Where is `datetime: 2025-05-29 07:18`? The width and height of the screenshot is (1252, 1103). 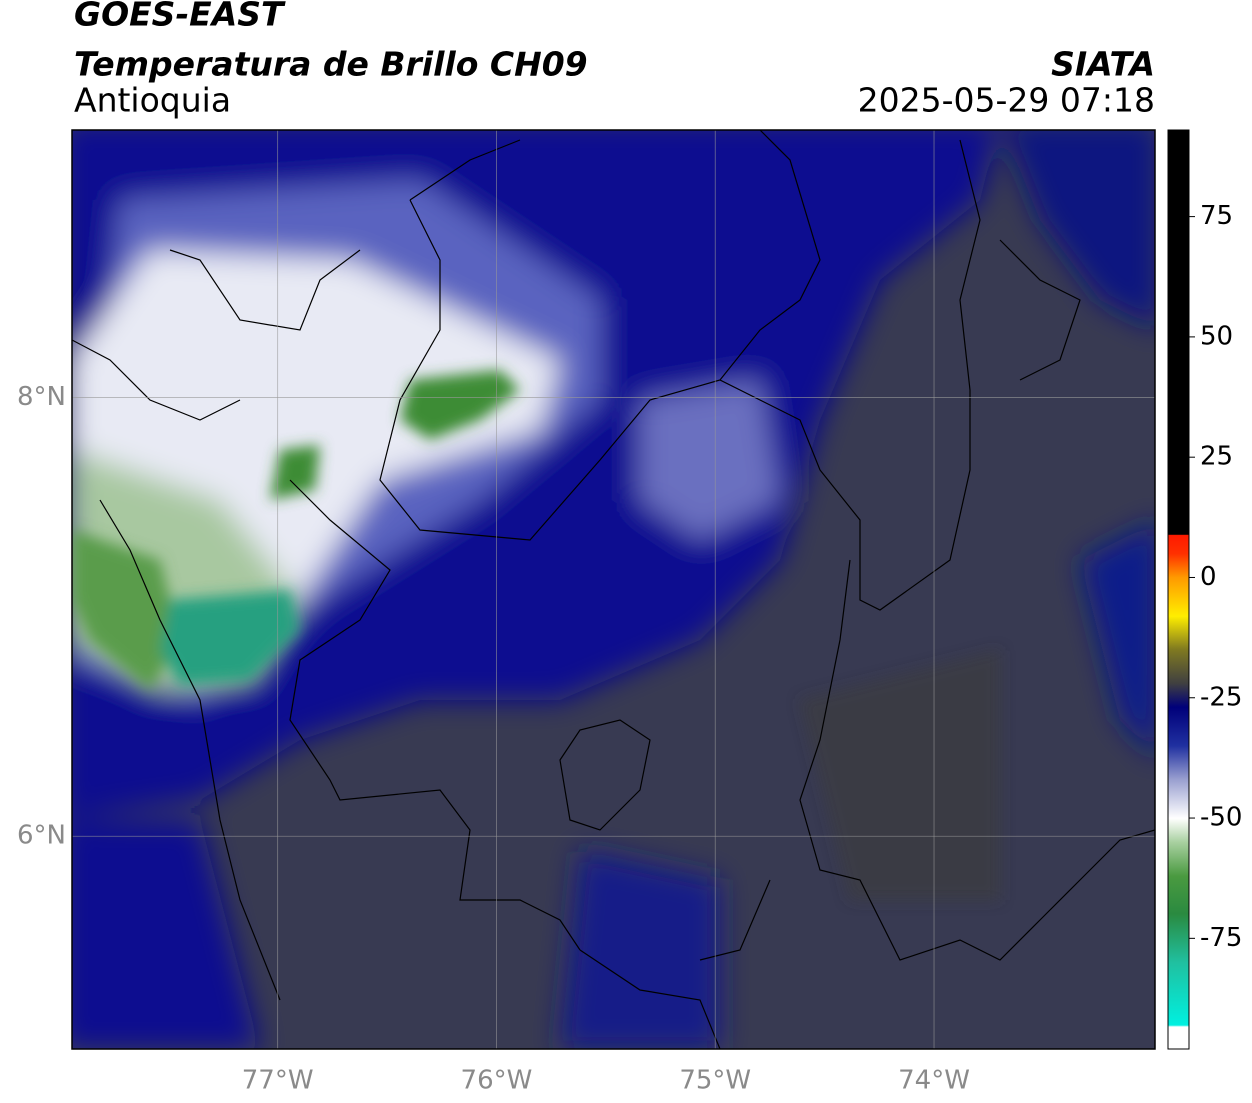 datetime: 2025-05-29 07:18 is located at coordinates (1006, 100).